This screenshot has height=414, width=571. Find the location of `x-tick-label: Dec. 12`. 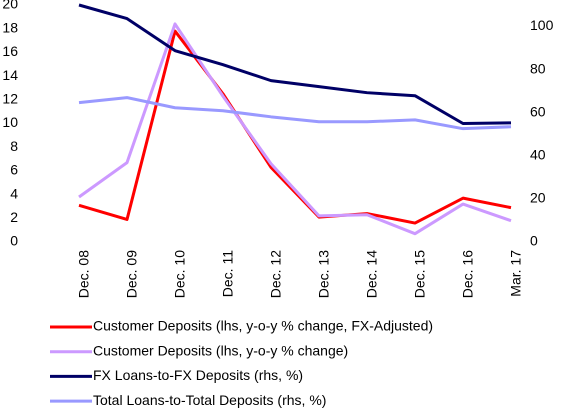

x-tick-label: Dec. 12 is located at coordinates (276, 274).